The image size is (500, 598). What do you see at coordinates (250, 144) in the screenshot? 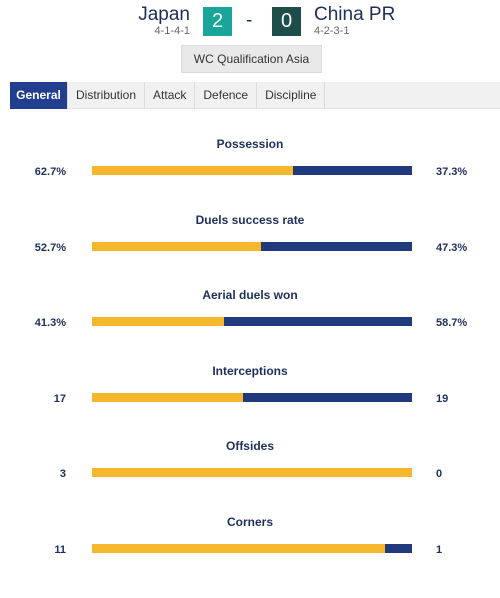
I see `stat-title: Possession` at bounding box center [250, 144].